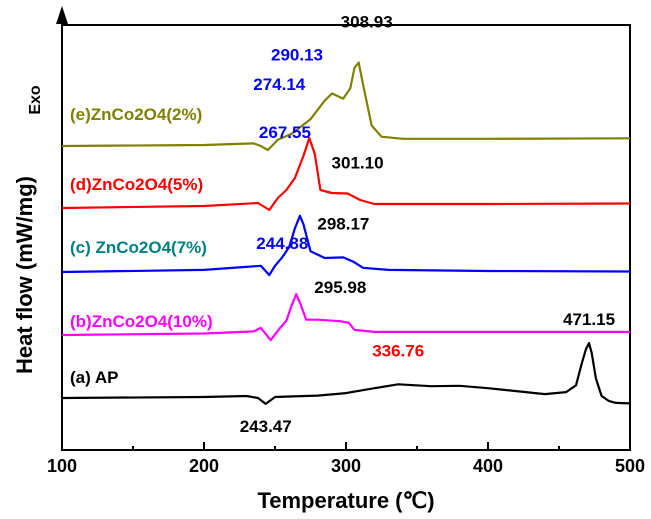  What do you see at coordinates (62, 58) in the screenshot?
I see `exo-arrow` at bounding box center [62, 58].